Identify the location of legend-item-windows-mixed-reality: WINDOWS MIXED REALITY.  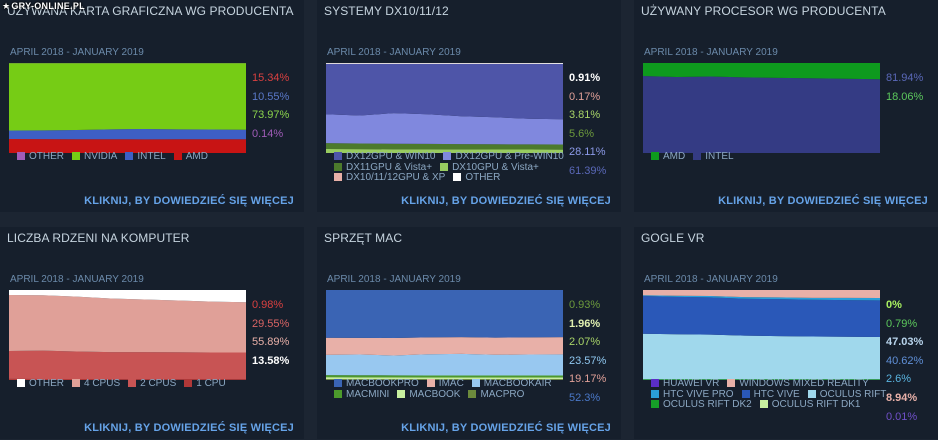
(798, 384).